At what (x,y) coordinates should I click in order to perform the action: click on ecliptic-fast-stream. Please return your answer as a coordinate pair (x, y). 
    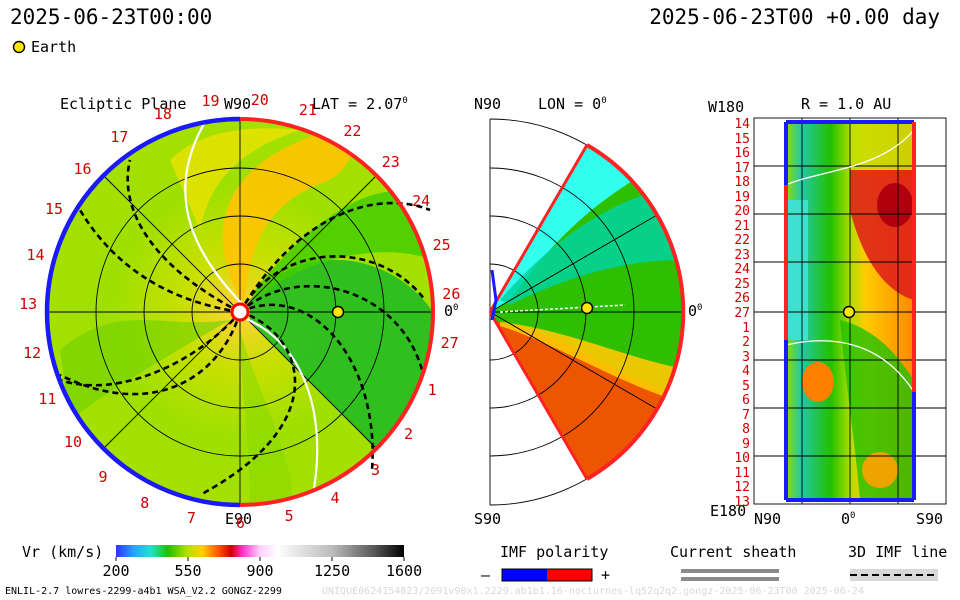
    Looking at the image, I should click on (287, 215).